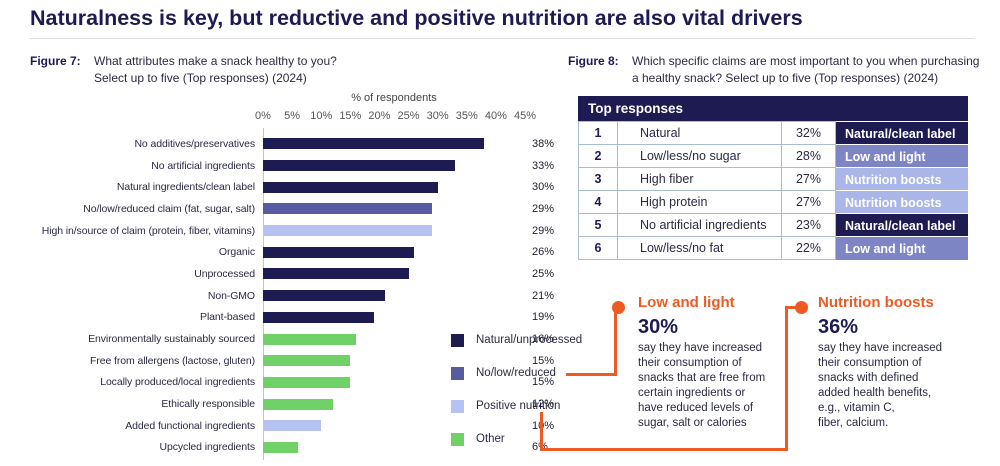  Describe the element at coordinates (543, 317) in the screenshot. I see `bar-value-label: 19%` at that location.